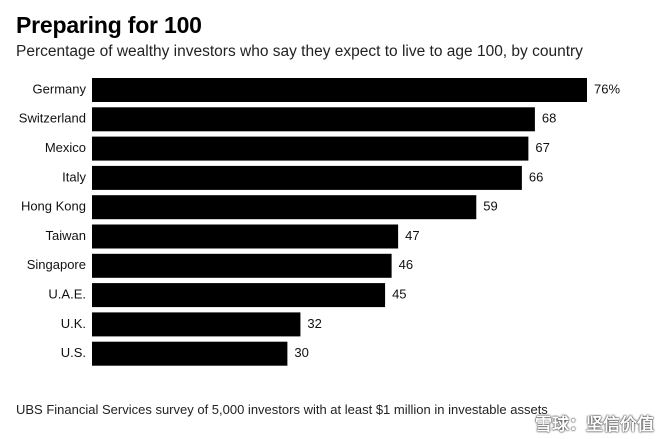 This screenshot has width=660, height=439. Describe the element at coordinates (52, 118) in the screenshot. I see `category-label-switzerland: Switzerland` at that location.